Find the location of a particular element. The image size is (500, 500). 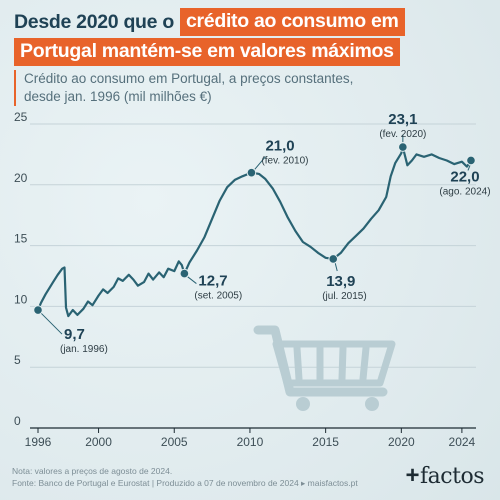

y-tick-label: 25 is located at coordinates (21, 117).